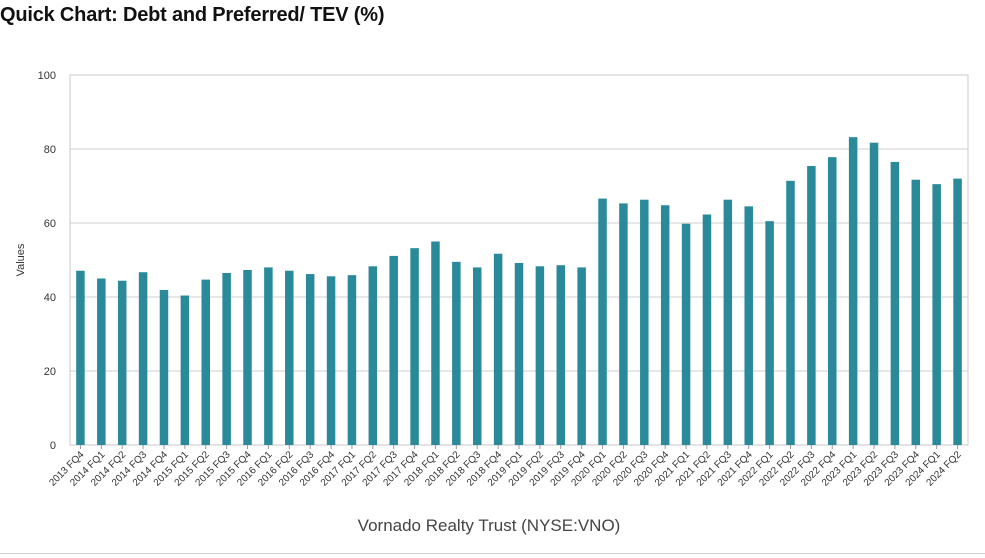 Image resolution: width=985 pixels, height=558 pixels. Describe the element at coordinates (205, 362) in the screenshot. I see `bar-2015-fq2` at that location.